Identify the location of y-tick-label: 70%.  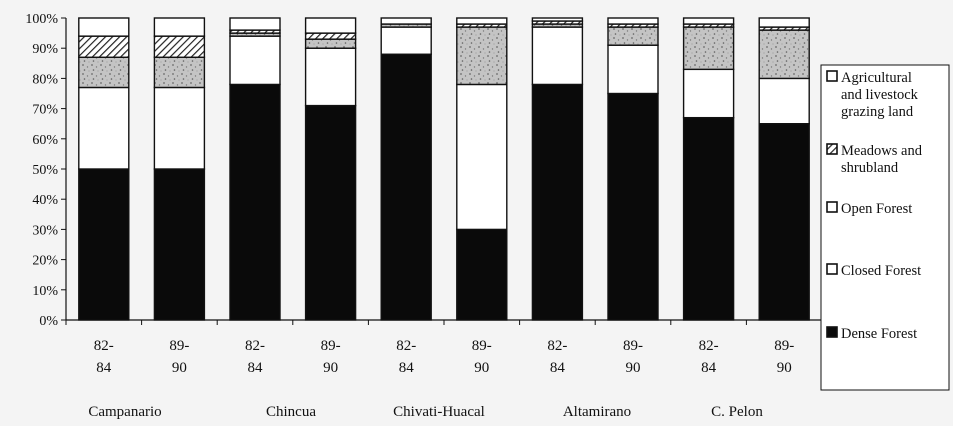
(45, 110).